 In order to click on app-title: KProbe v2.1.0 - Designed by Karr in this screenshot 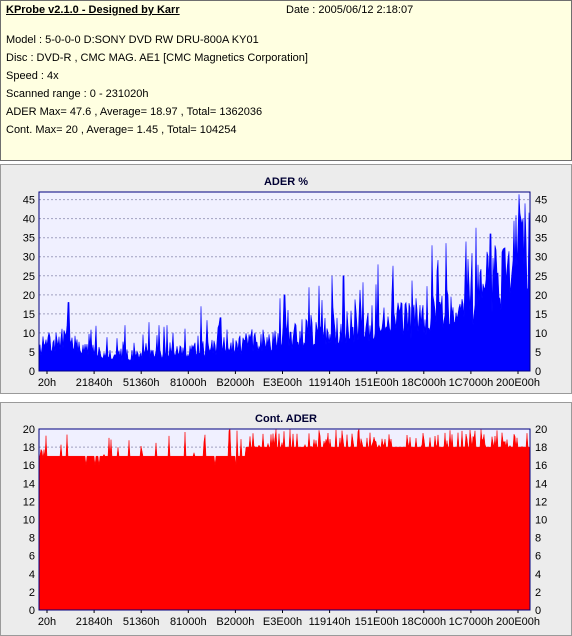, I will do `click(93, 10)`.